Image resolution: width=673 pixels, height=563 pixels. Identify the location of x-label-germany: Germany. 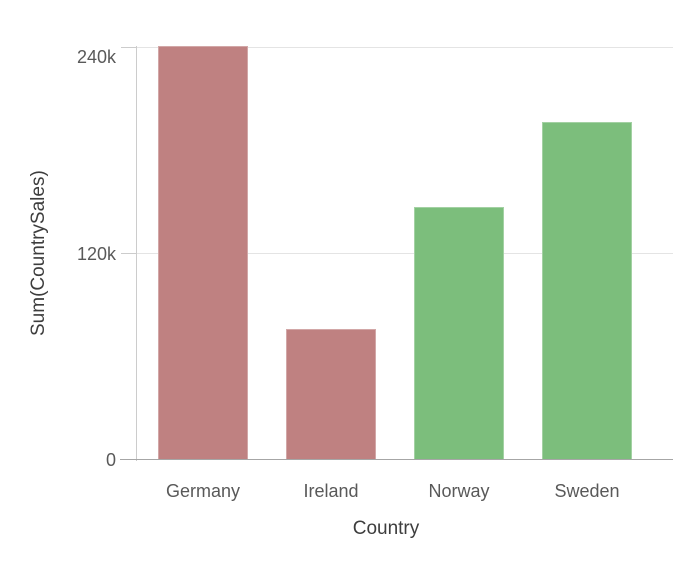
(203, 491).